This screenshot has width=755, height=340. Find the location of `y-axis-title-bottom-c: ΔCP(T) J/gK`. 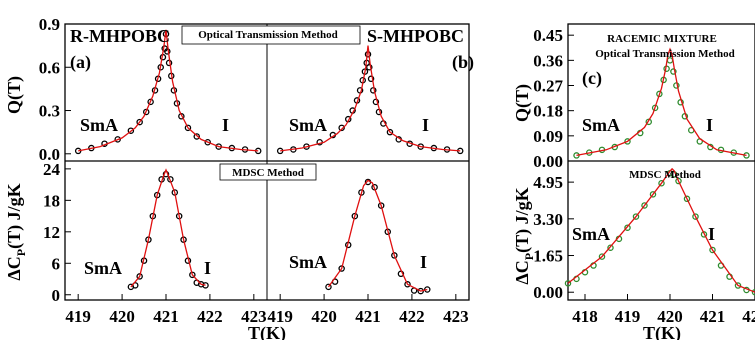

y-axis-title-bottom-c: ΔCP(T) J/gK is located at coordinates (524, 235).